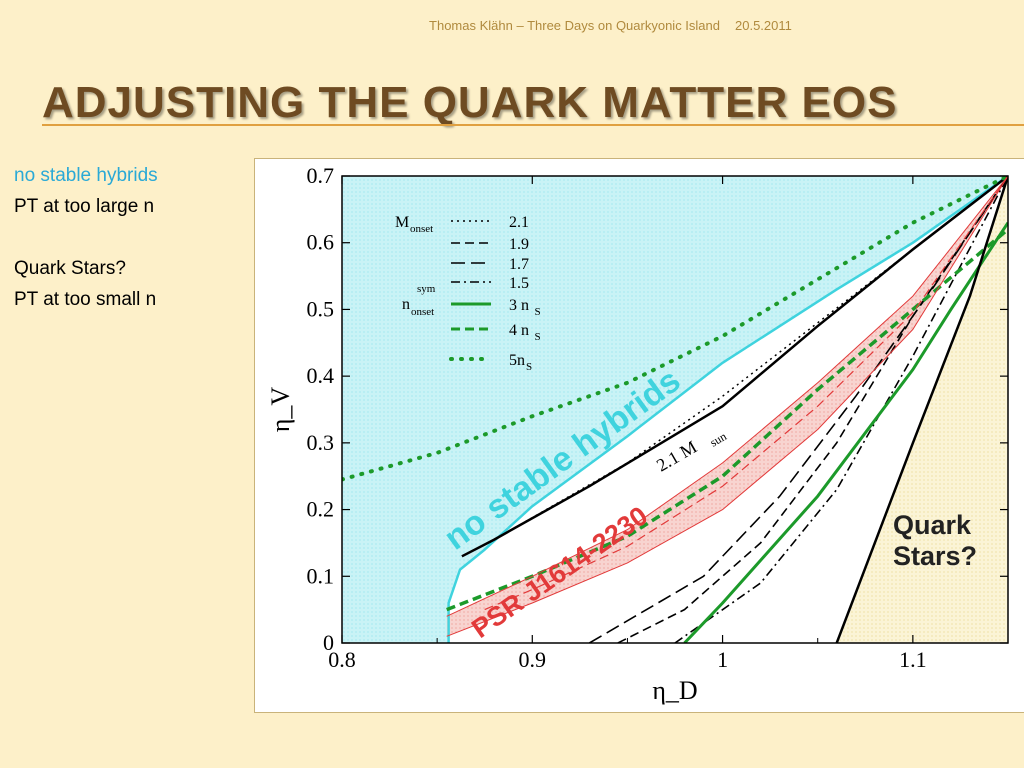  I want to click on title-rule, so click(533, 125).